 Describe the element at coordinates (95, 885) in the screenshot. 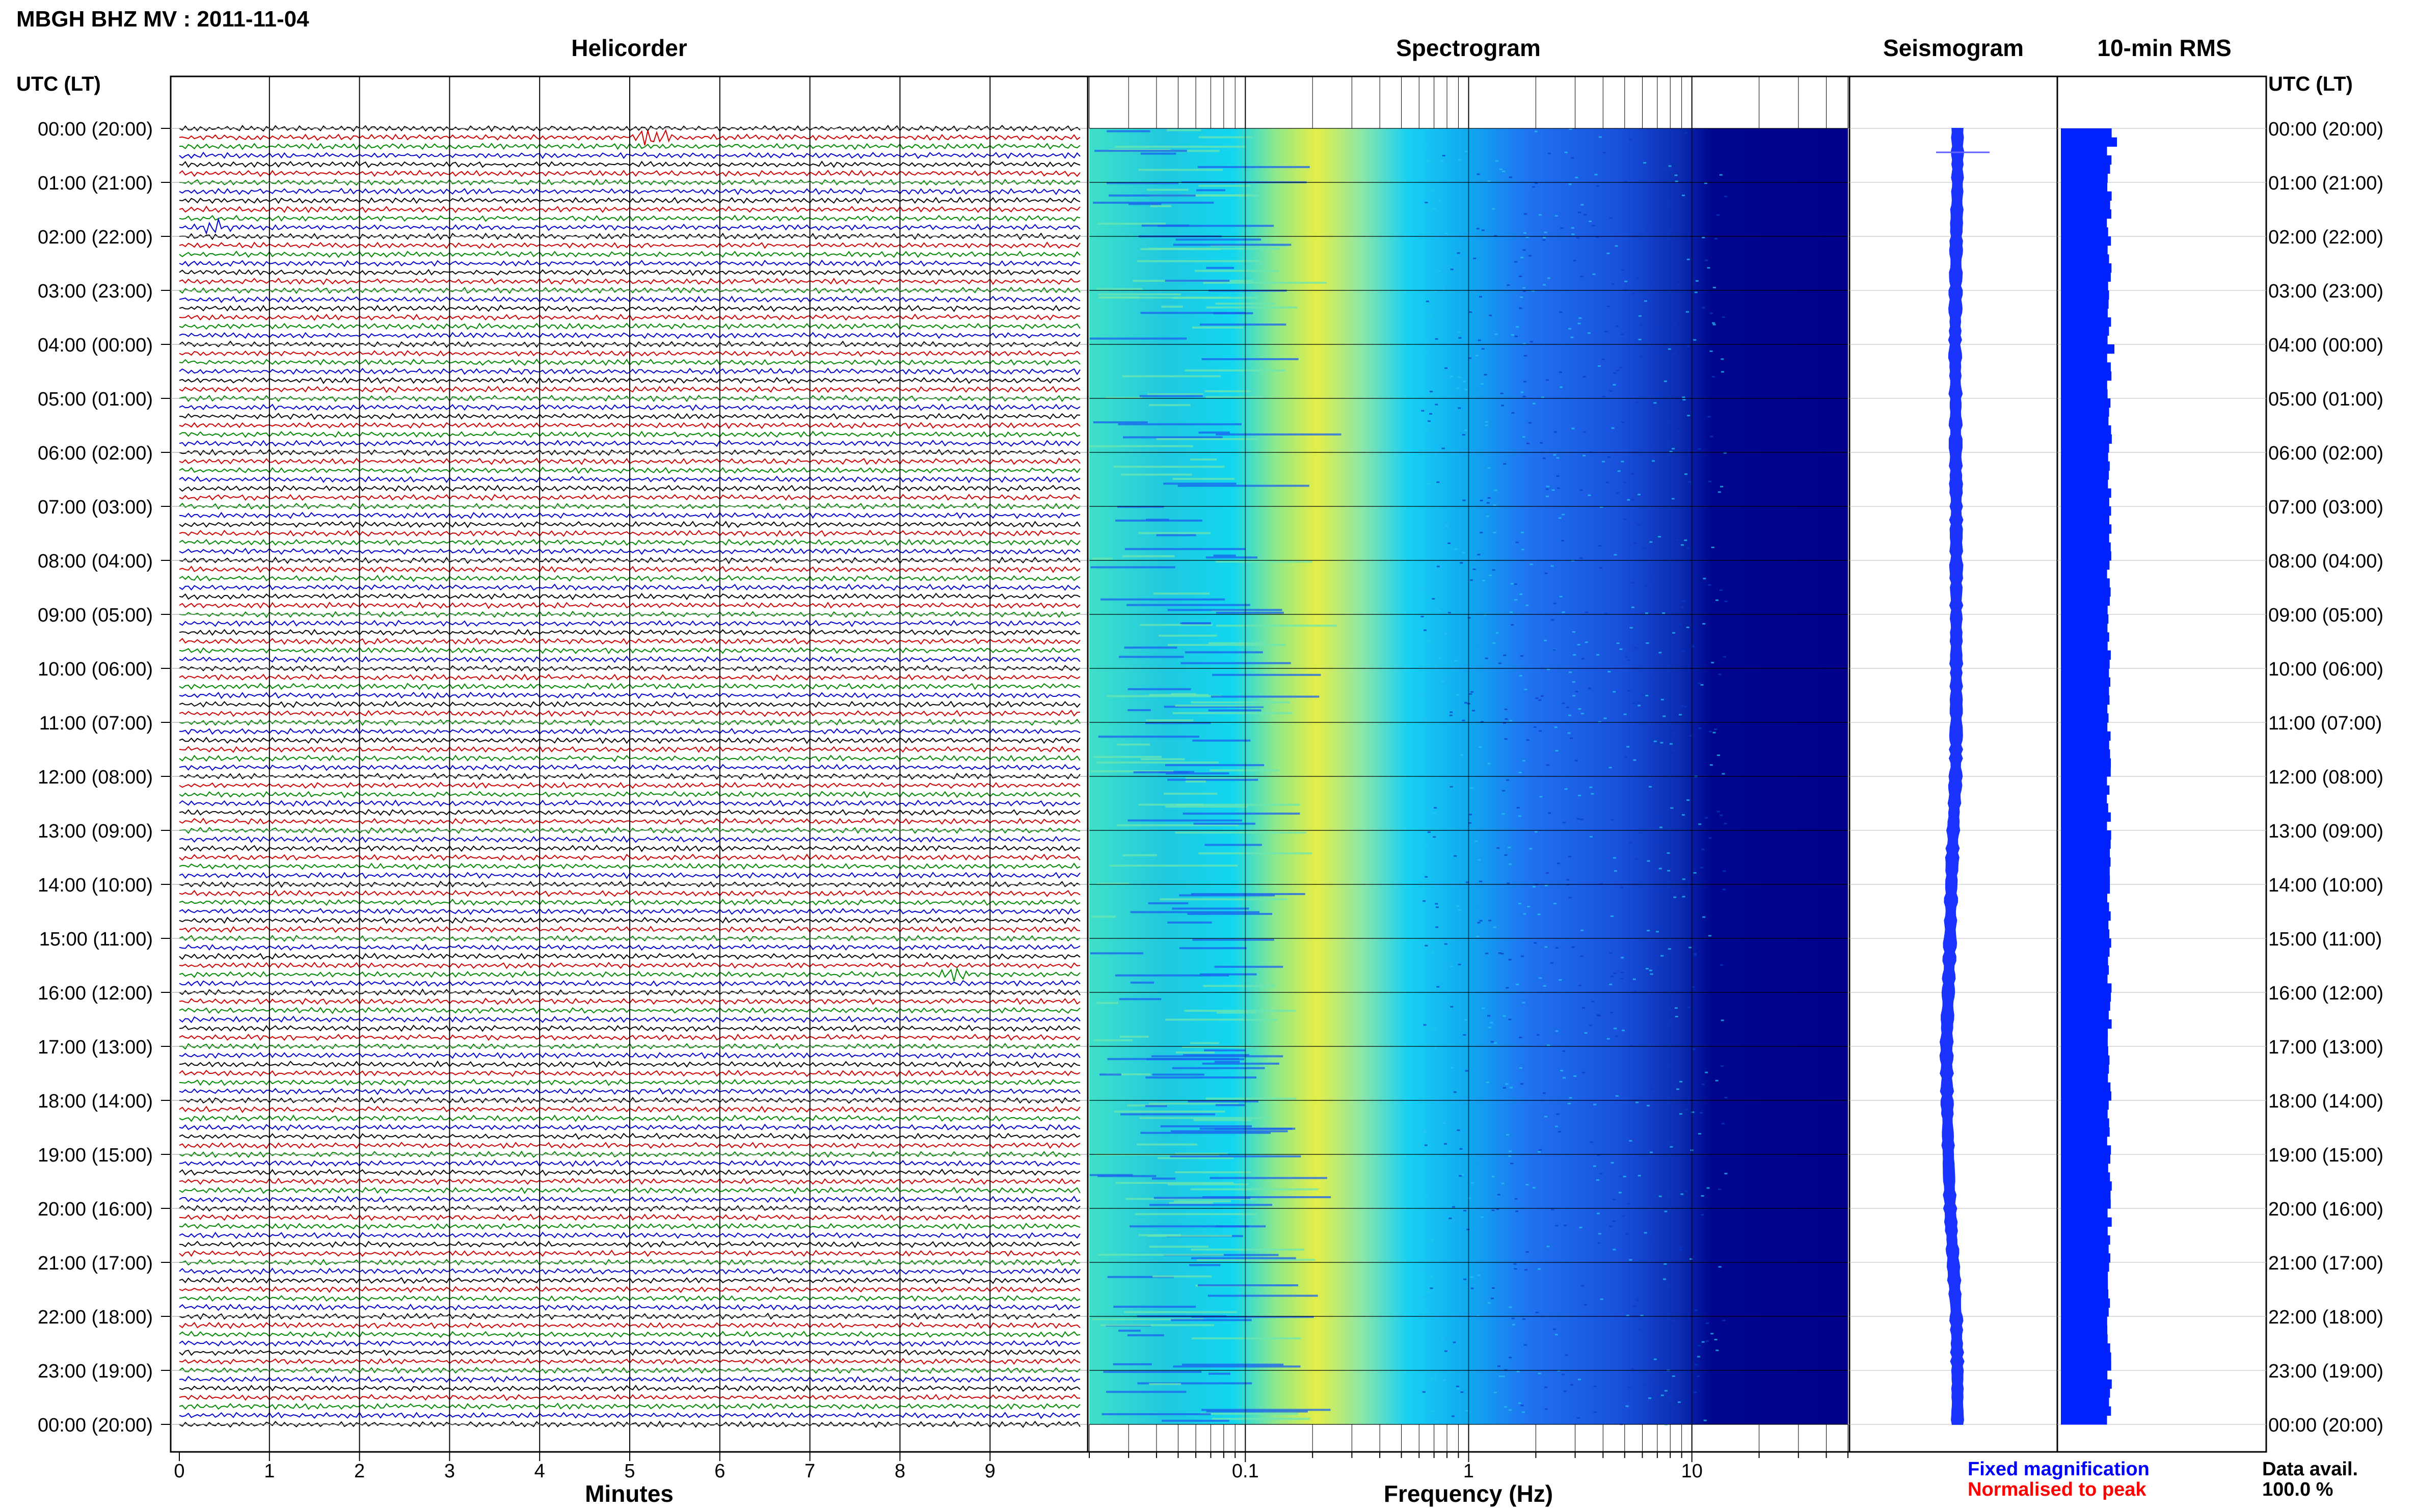

I see `time-label-left: 14:00 (10:00)` at that location.